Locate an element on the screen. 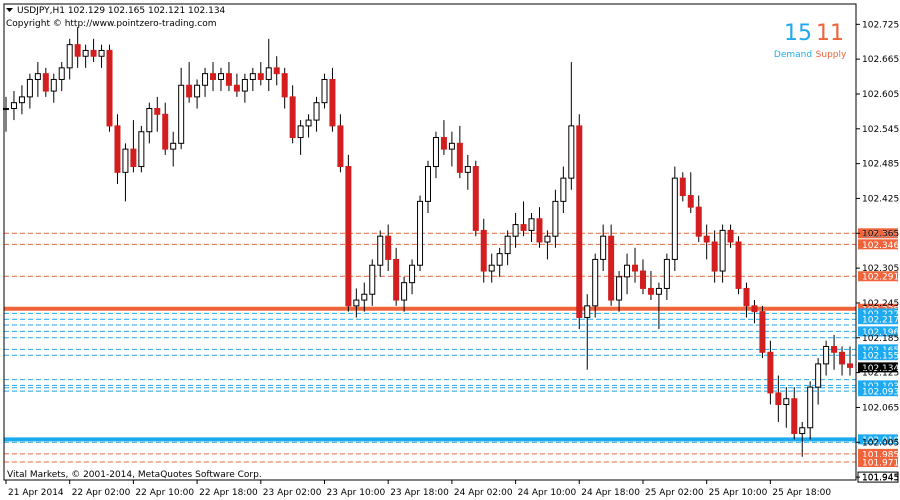 This screenshot has width=900, height=500. x-tick-label-9: 24 Apr 18:00 is located at coordinates (610, 493).